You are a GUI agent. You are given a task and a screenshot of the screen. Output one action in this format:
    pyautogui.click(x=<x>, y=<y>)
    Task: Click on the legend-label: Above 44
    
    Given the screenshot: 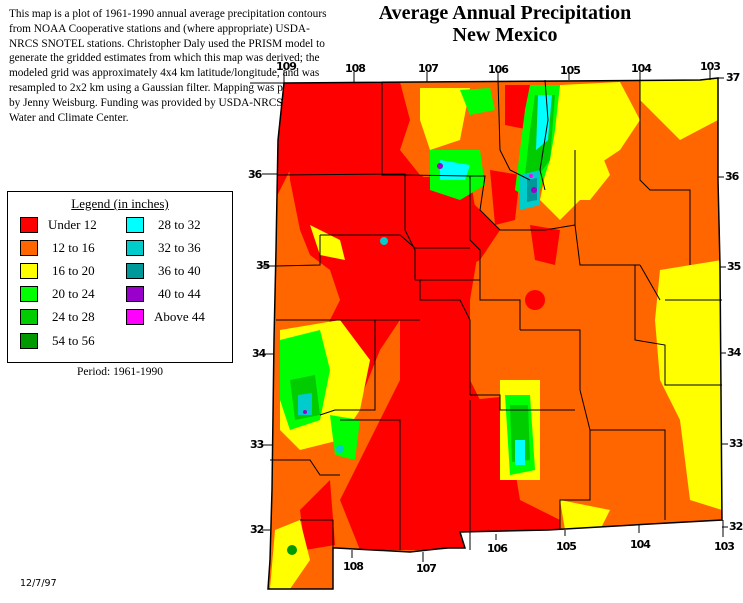 What is the action you would take?
    pyautogui.click(x=179, y=316)
    